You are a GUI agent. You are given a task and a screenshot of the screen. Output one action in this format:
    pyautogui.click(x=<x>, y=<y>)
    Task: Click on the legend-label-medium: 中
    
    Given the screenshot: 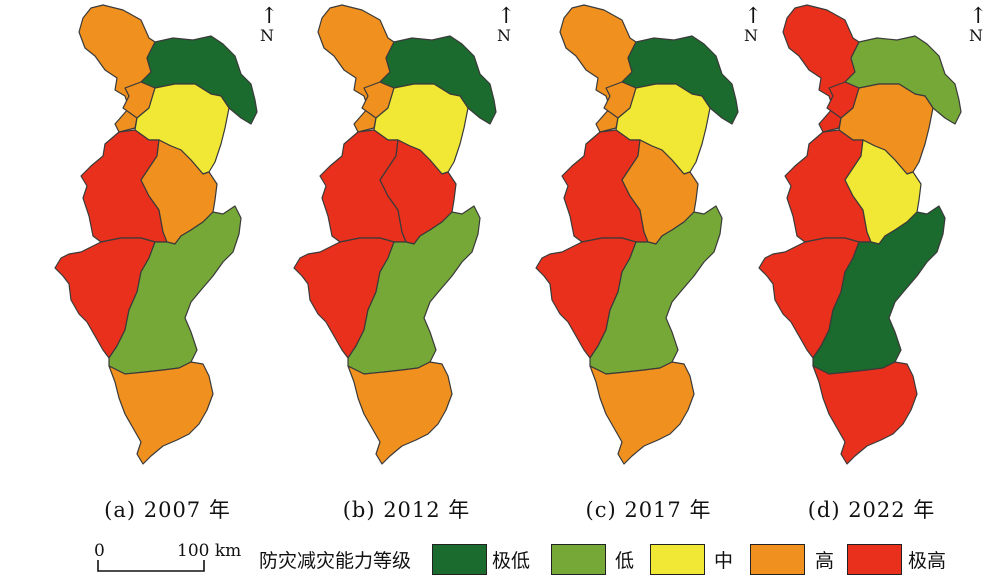 What is the action you would take?
    pyautogui.click(x=724, y=561)
    